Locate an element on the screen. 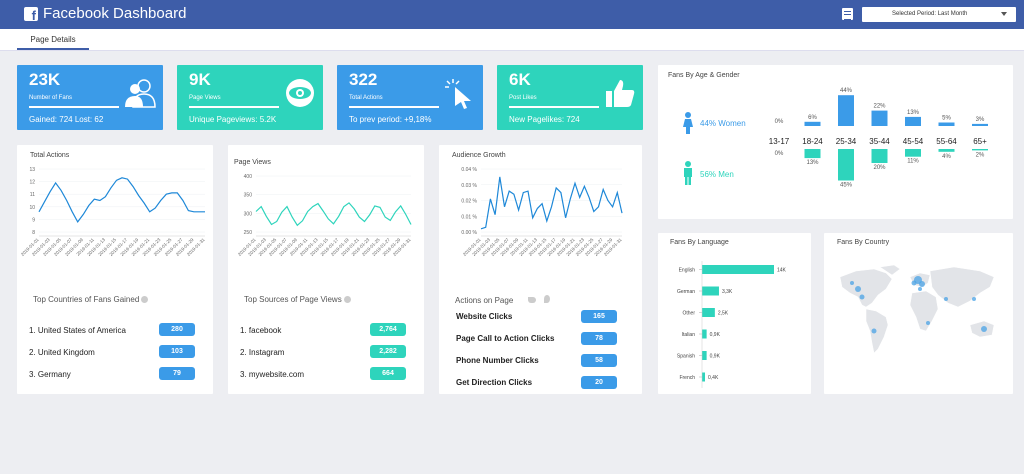 The height and width of the screenshot is (474, 1024). kpi-card-total-actions: 322 Total Actions To prev period: +9,18% is located at coordinates (410, 97).